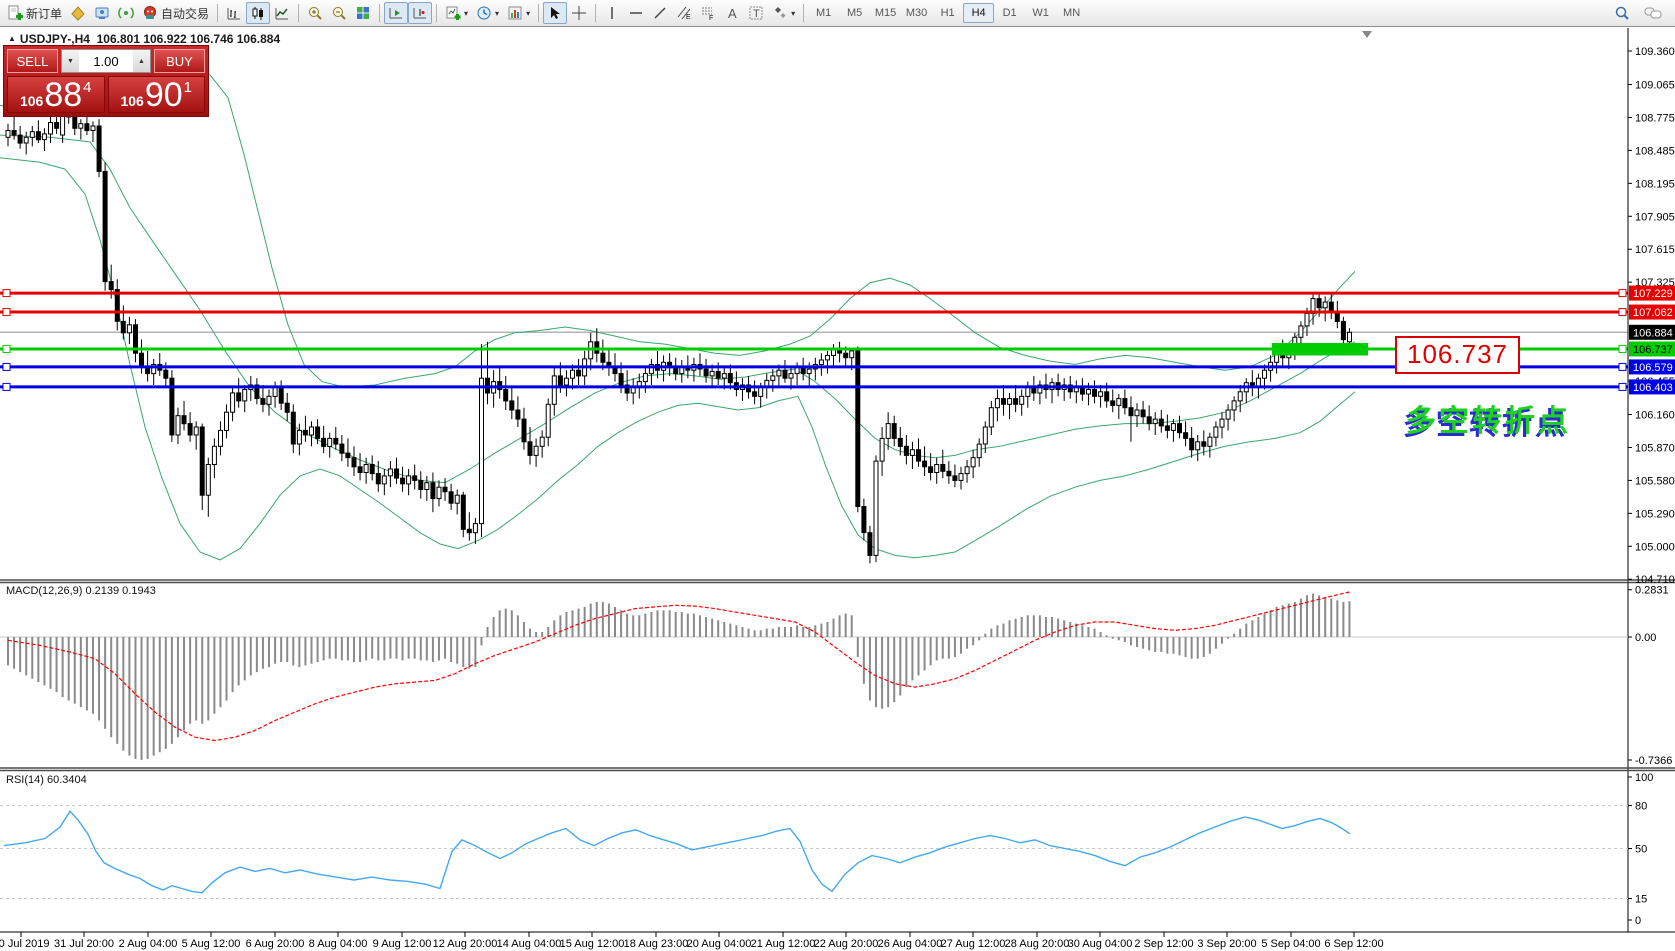 This screenshot has height=951, width=1675. I want to click on line-chart-button, so click(282, 13).